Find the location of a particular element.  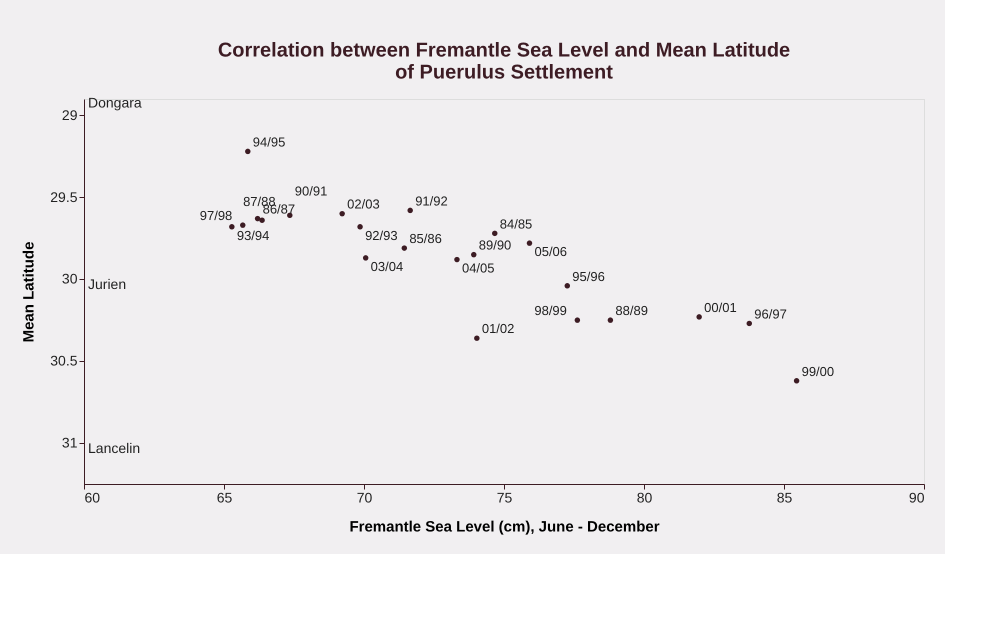

annotation: 99/00 is located at coordinates (818, 371).